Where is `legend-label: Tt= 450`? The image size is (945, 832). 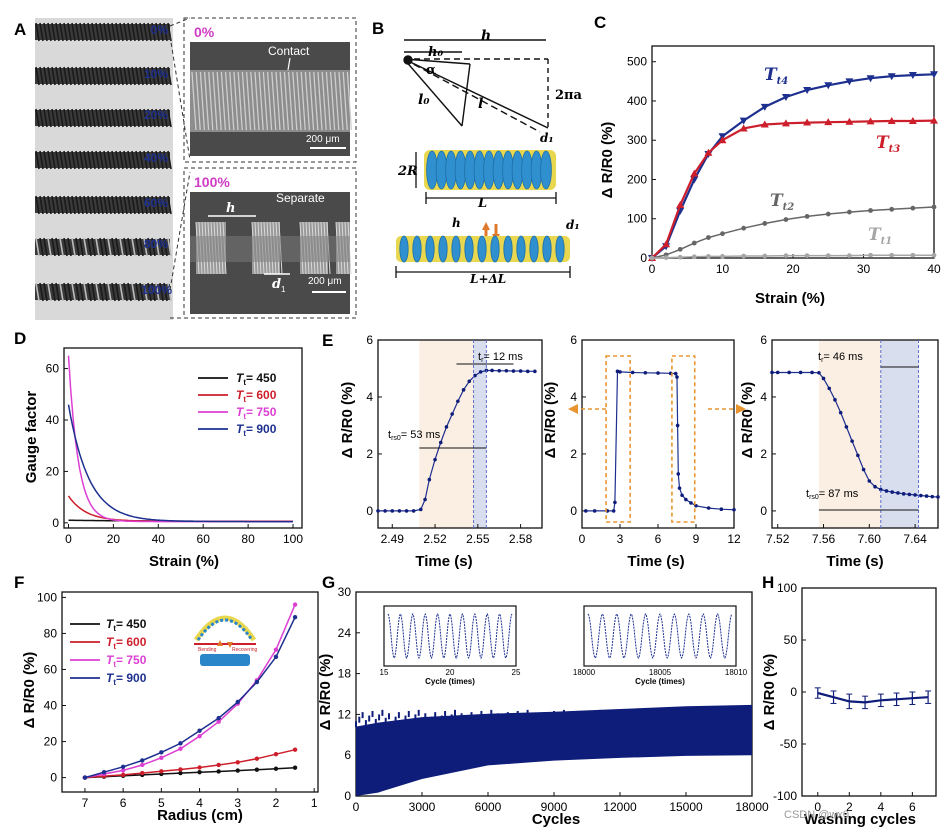 legend-label: Tt= 450 is located at coordinates (256, 379).